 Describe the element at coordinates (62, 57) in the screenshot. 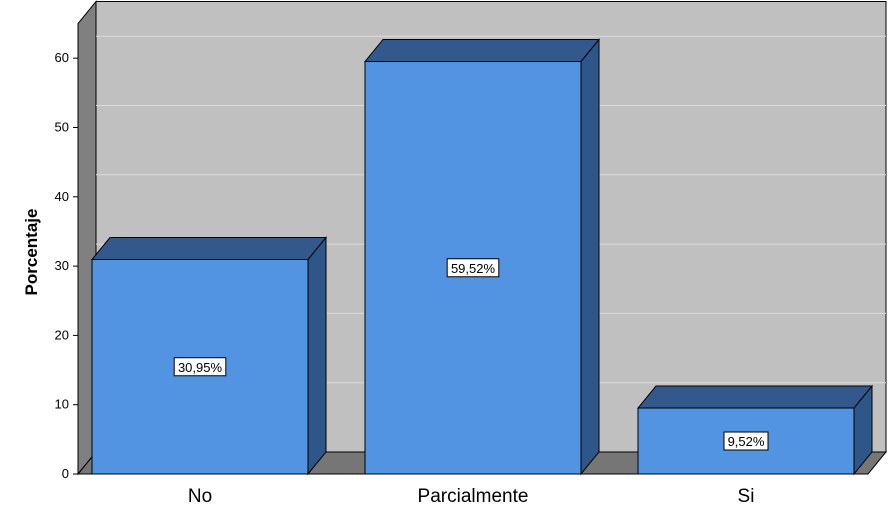

I see `y-tick-label: 60` at that location.